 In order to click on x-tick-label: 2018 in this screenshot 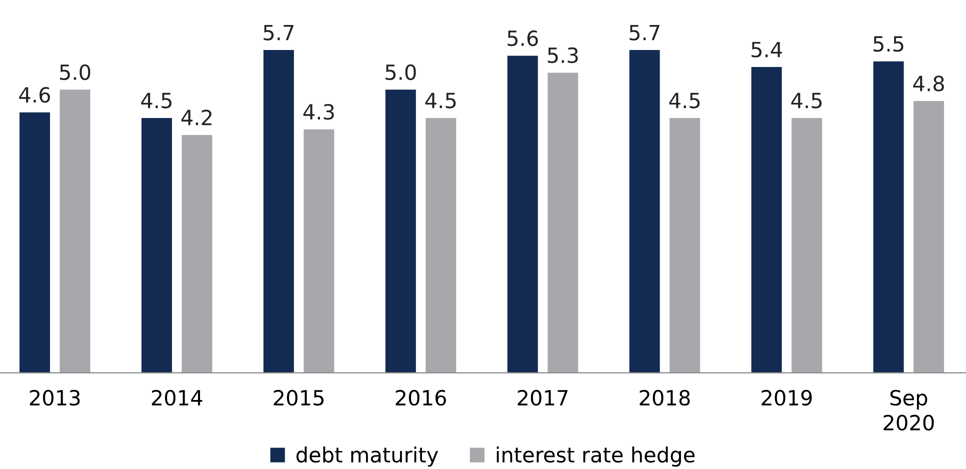, I will do `click(665, 398)`.